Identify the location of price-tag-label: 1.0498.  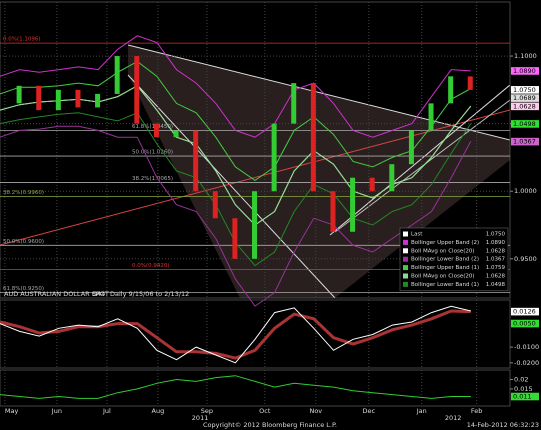
(524, 124).